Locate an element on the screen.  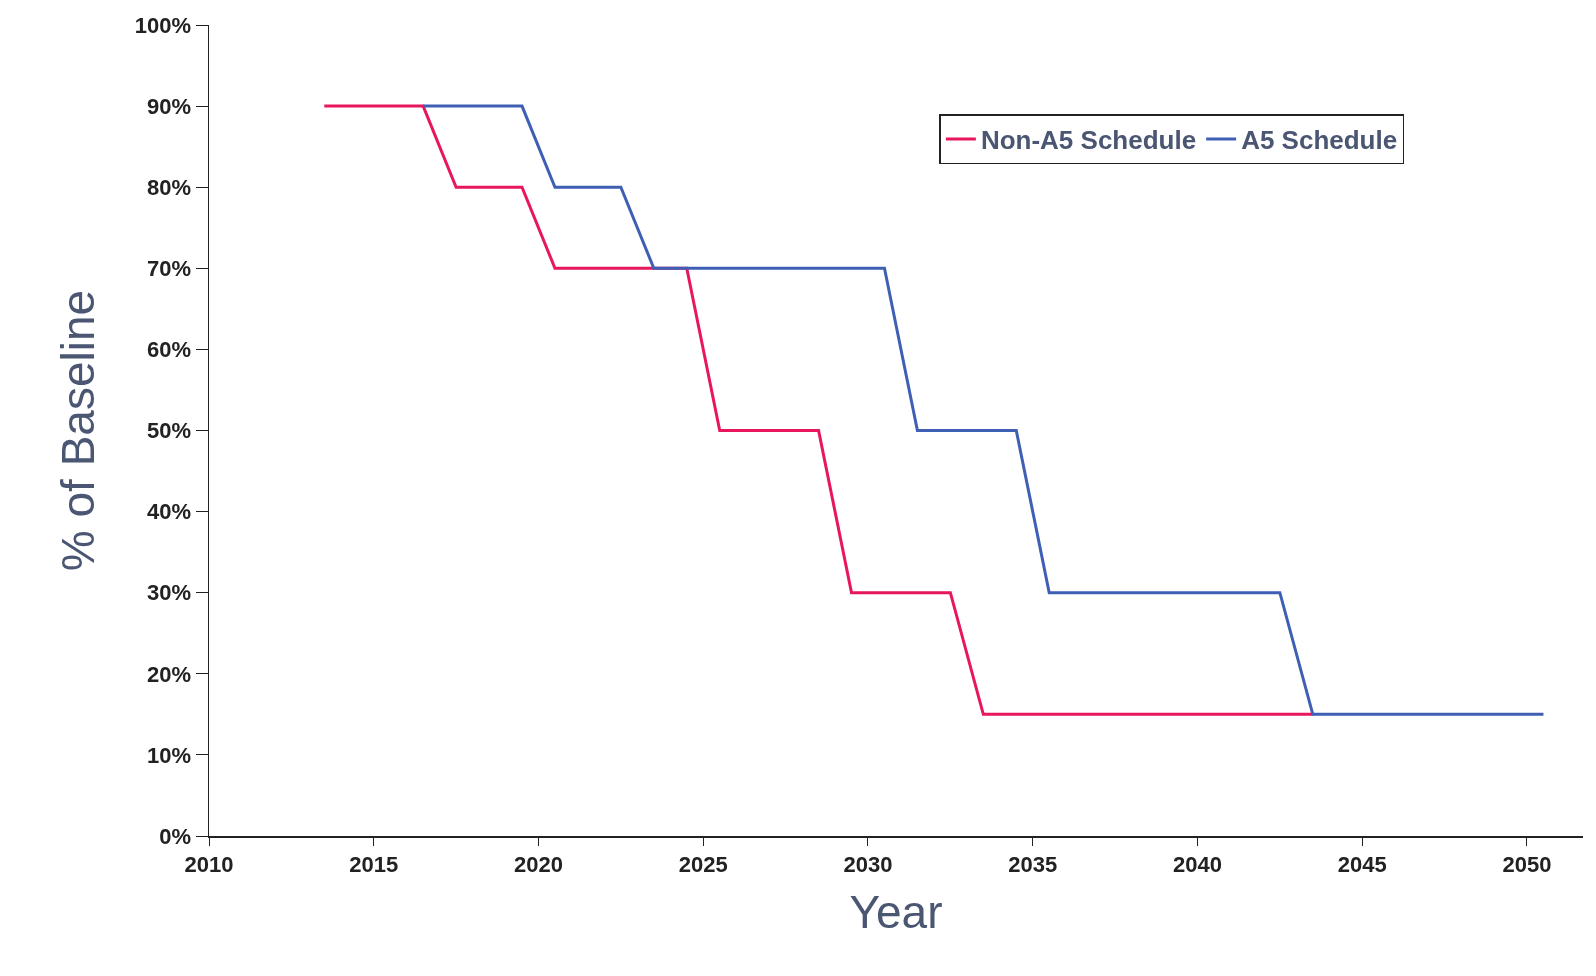
x-tick-label: 2045 is located at coordinates (1362, 864).